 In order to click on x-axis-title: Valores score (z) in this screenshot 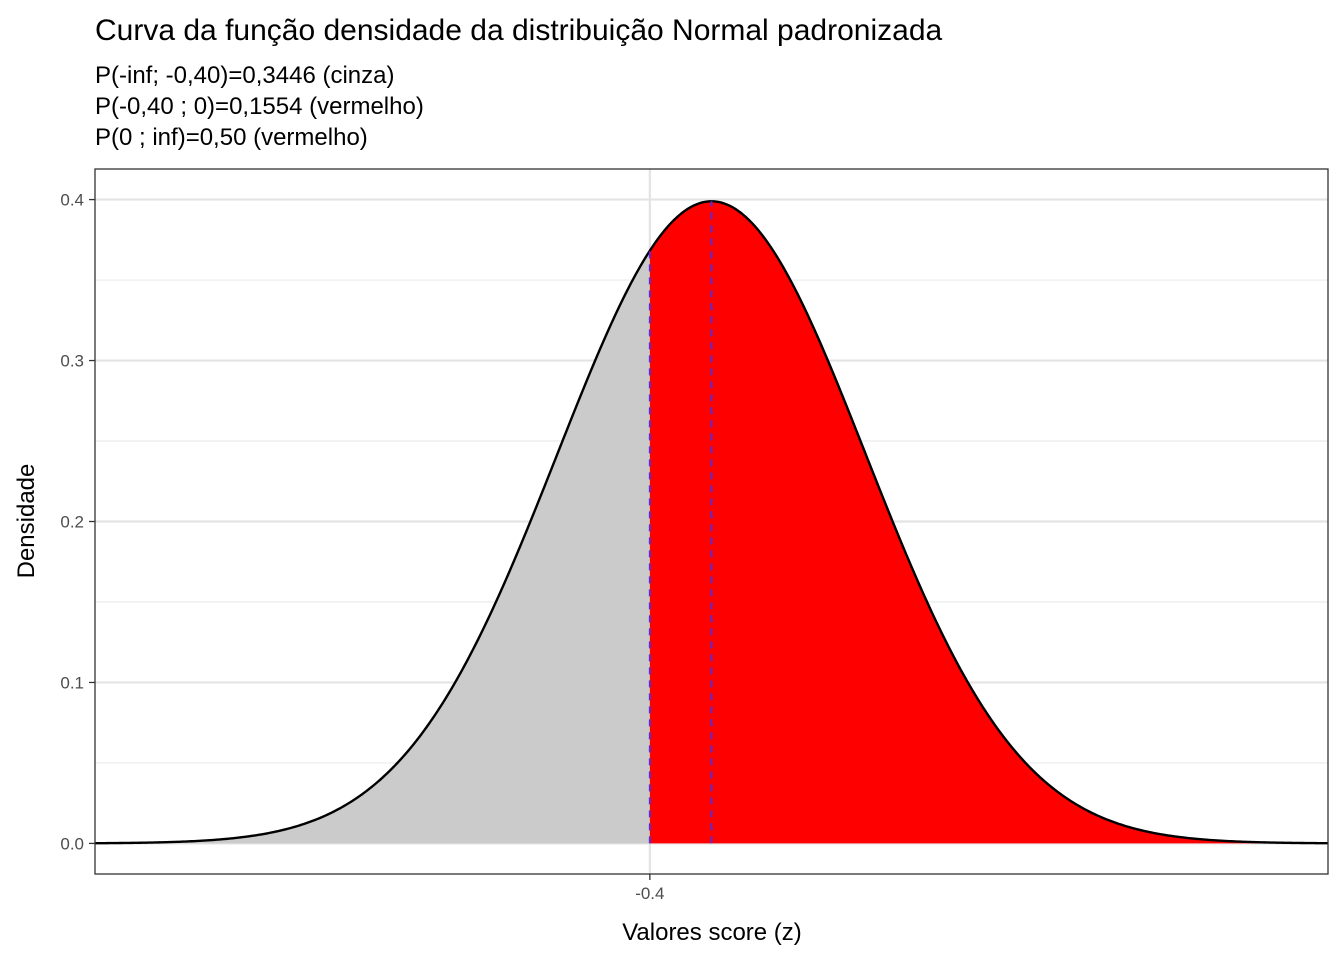, I will do `click(712, 932)`.